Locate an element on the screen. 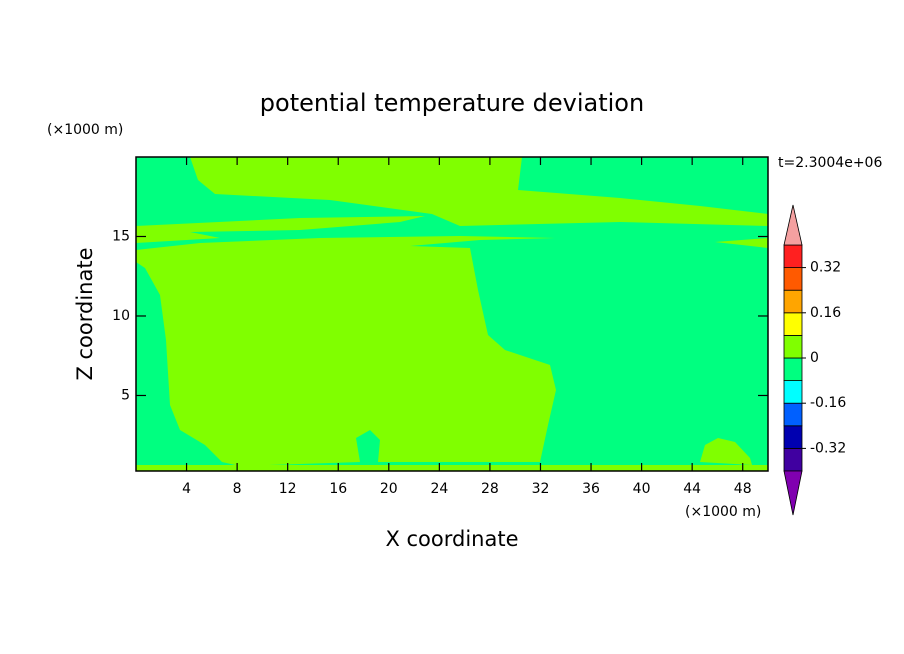 This screenshot has width=904, height=654. colorbar-tick-label: 0.16 is located at coordinates (825, 313).